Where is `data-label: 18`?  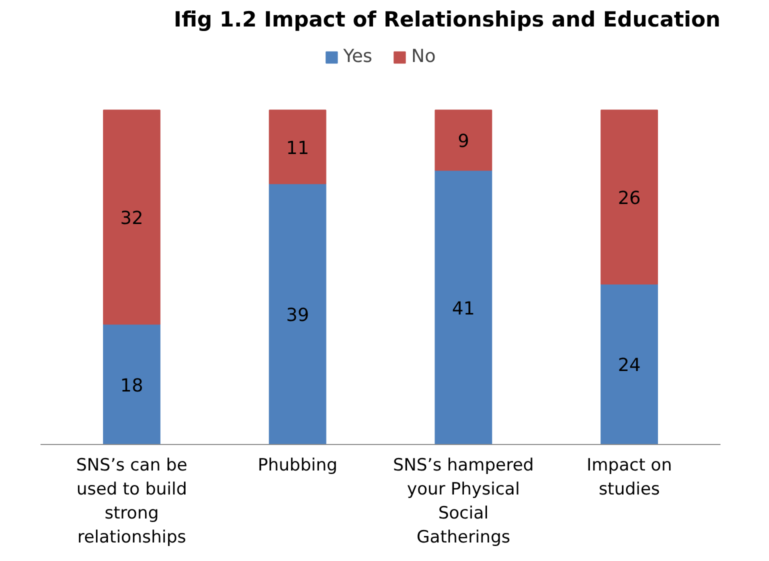 data-label: 18 is located at coordinates (132, 385).